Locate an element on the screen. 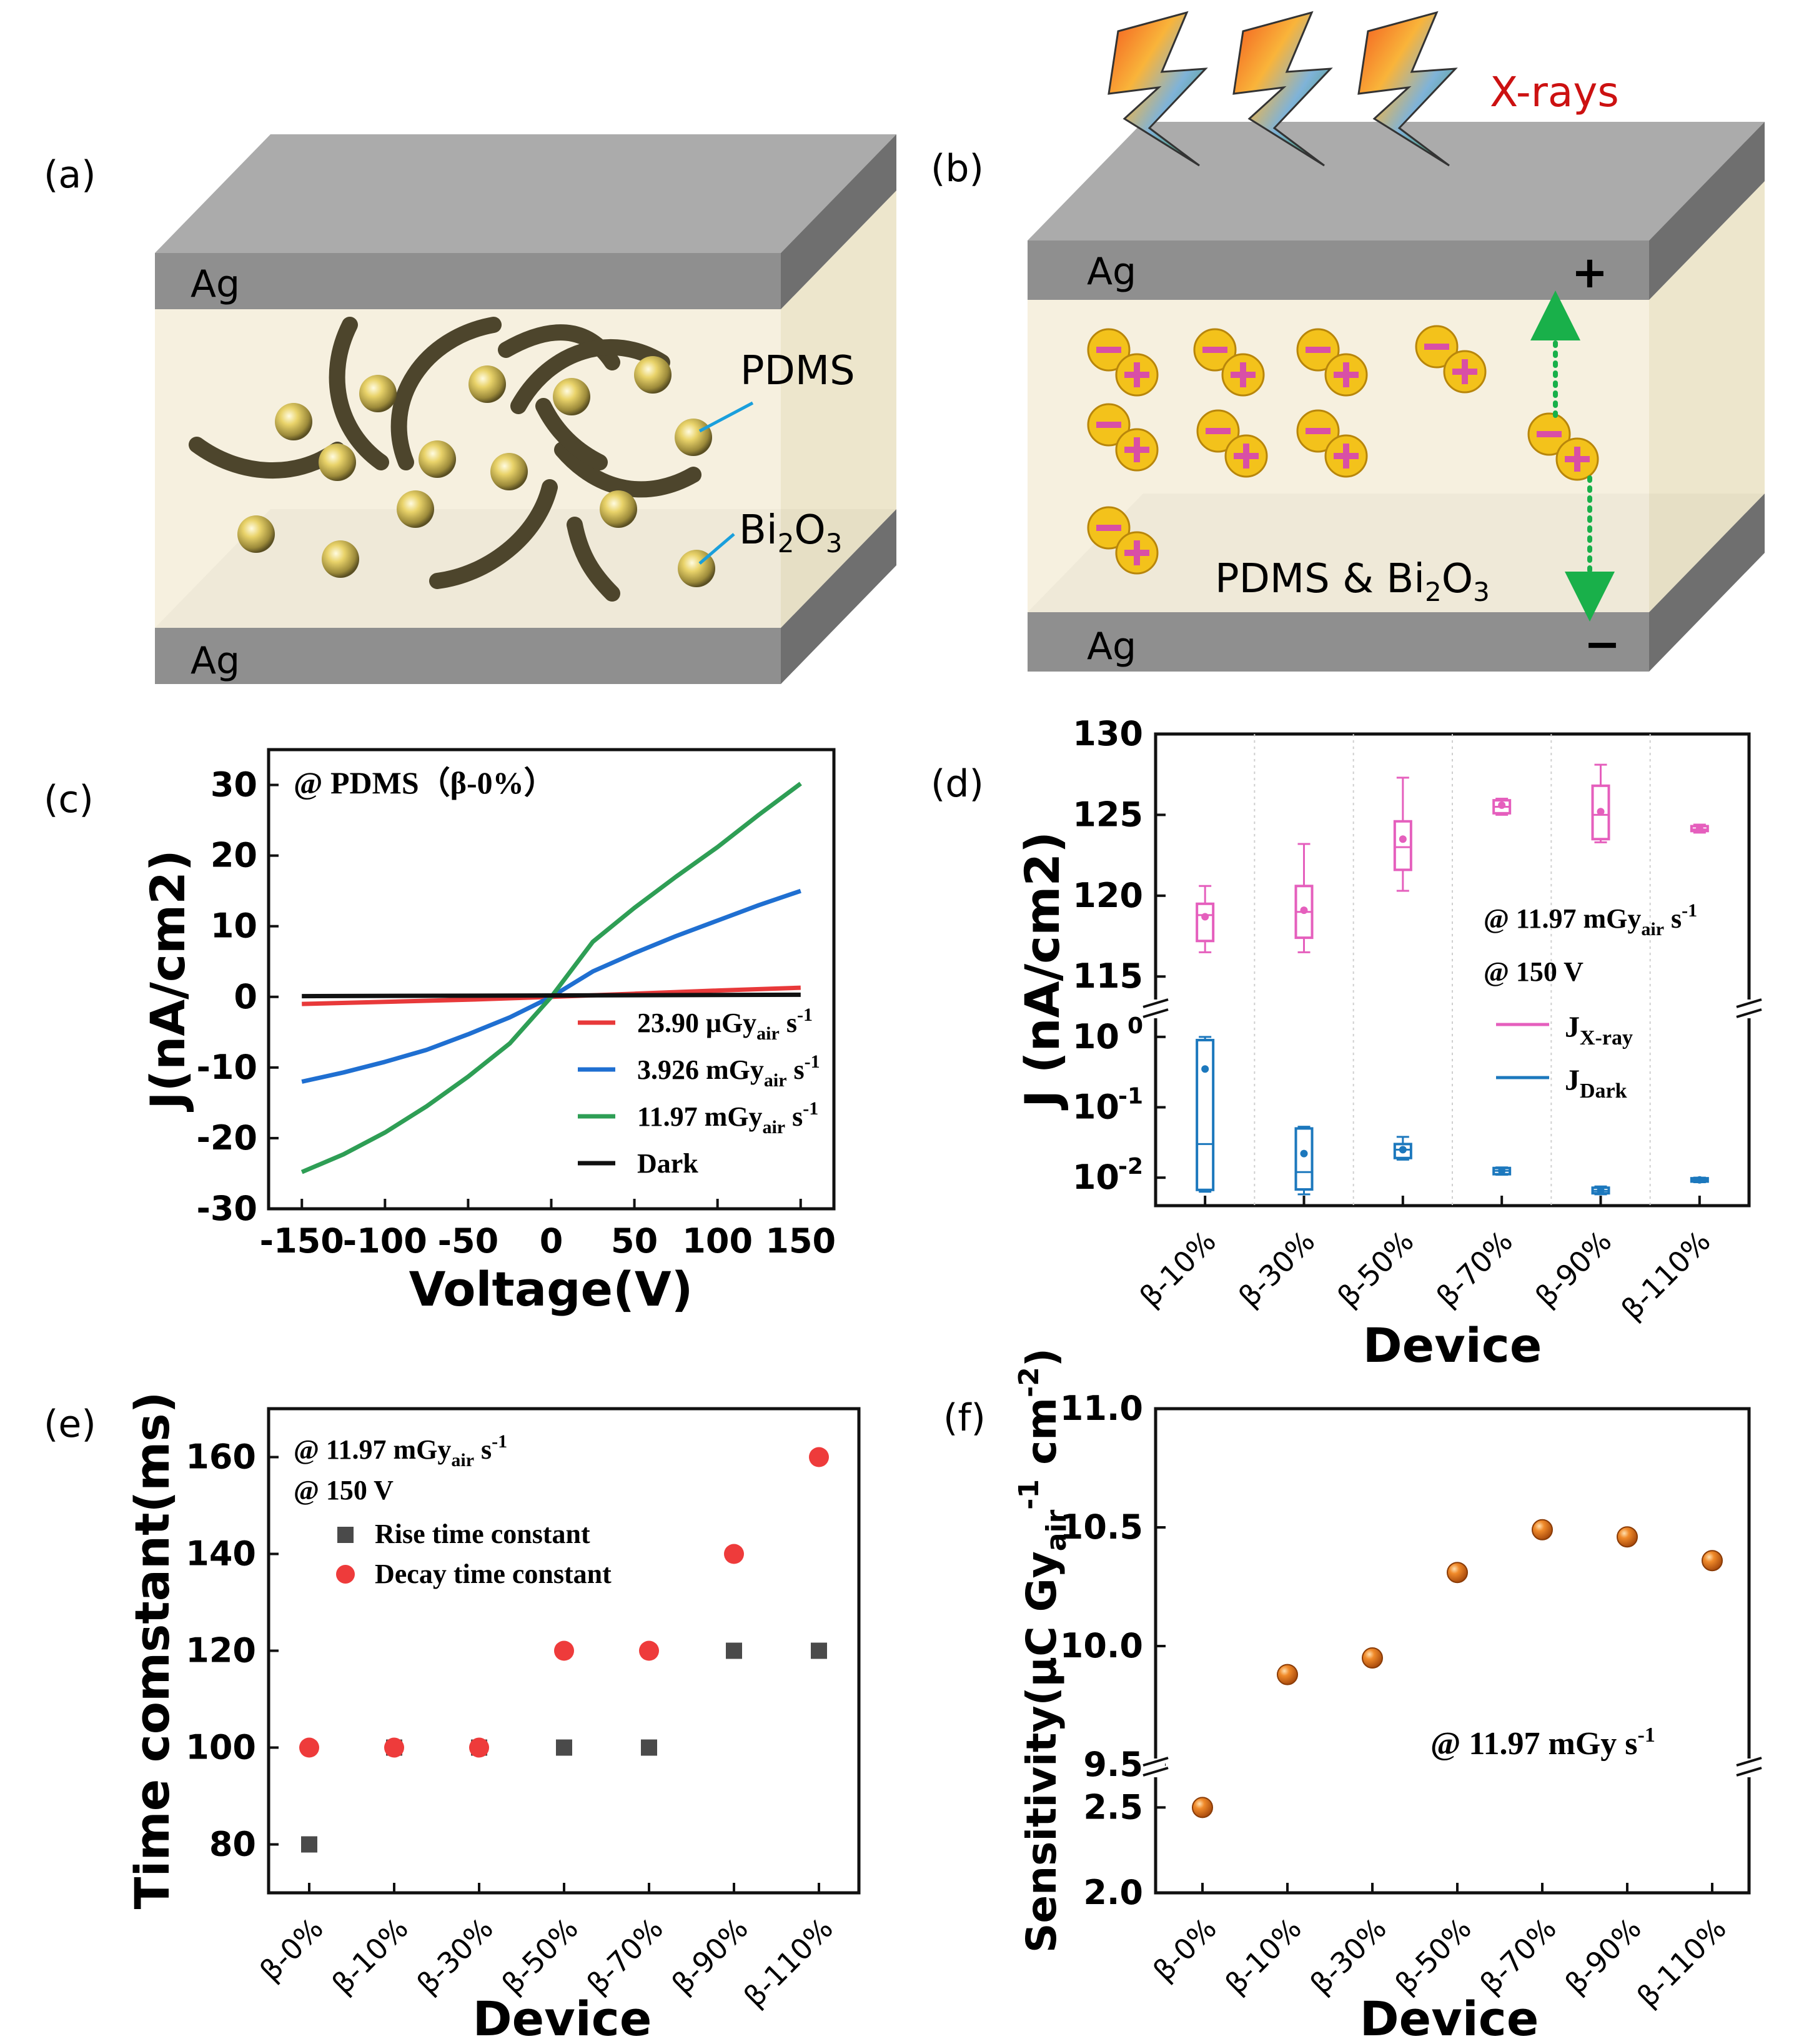 The height and width of the screenshot is (2044, 1814). anode-plus-sign: + is located at coordinates (1590, 272).